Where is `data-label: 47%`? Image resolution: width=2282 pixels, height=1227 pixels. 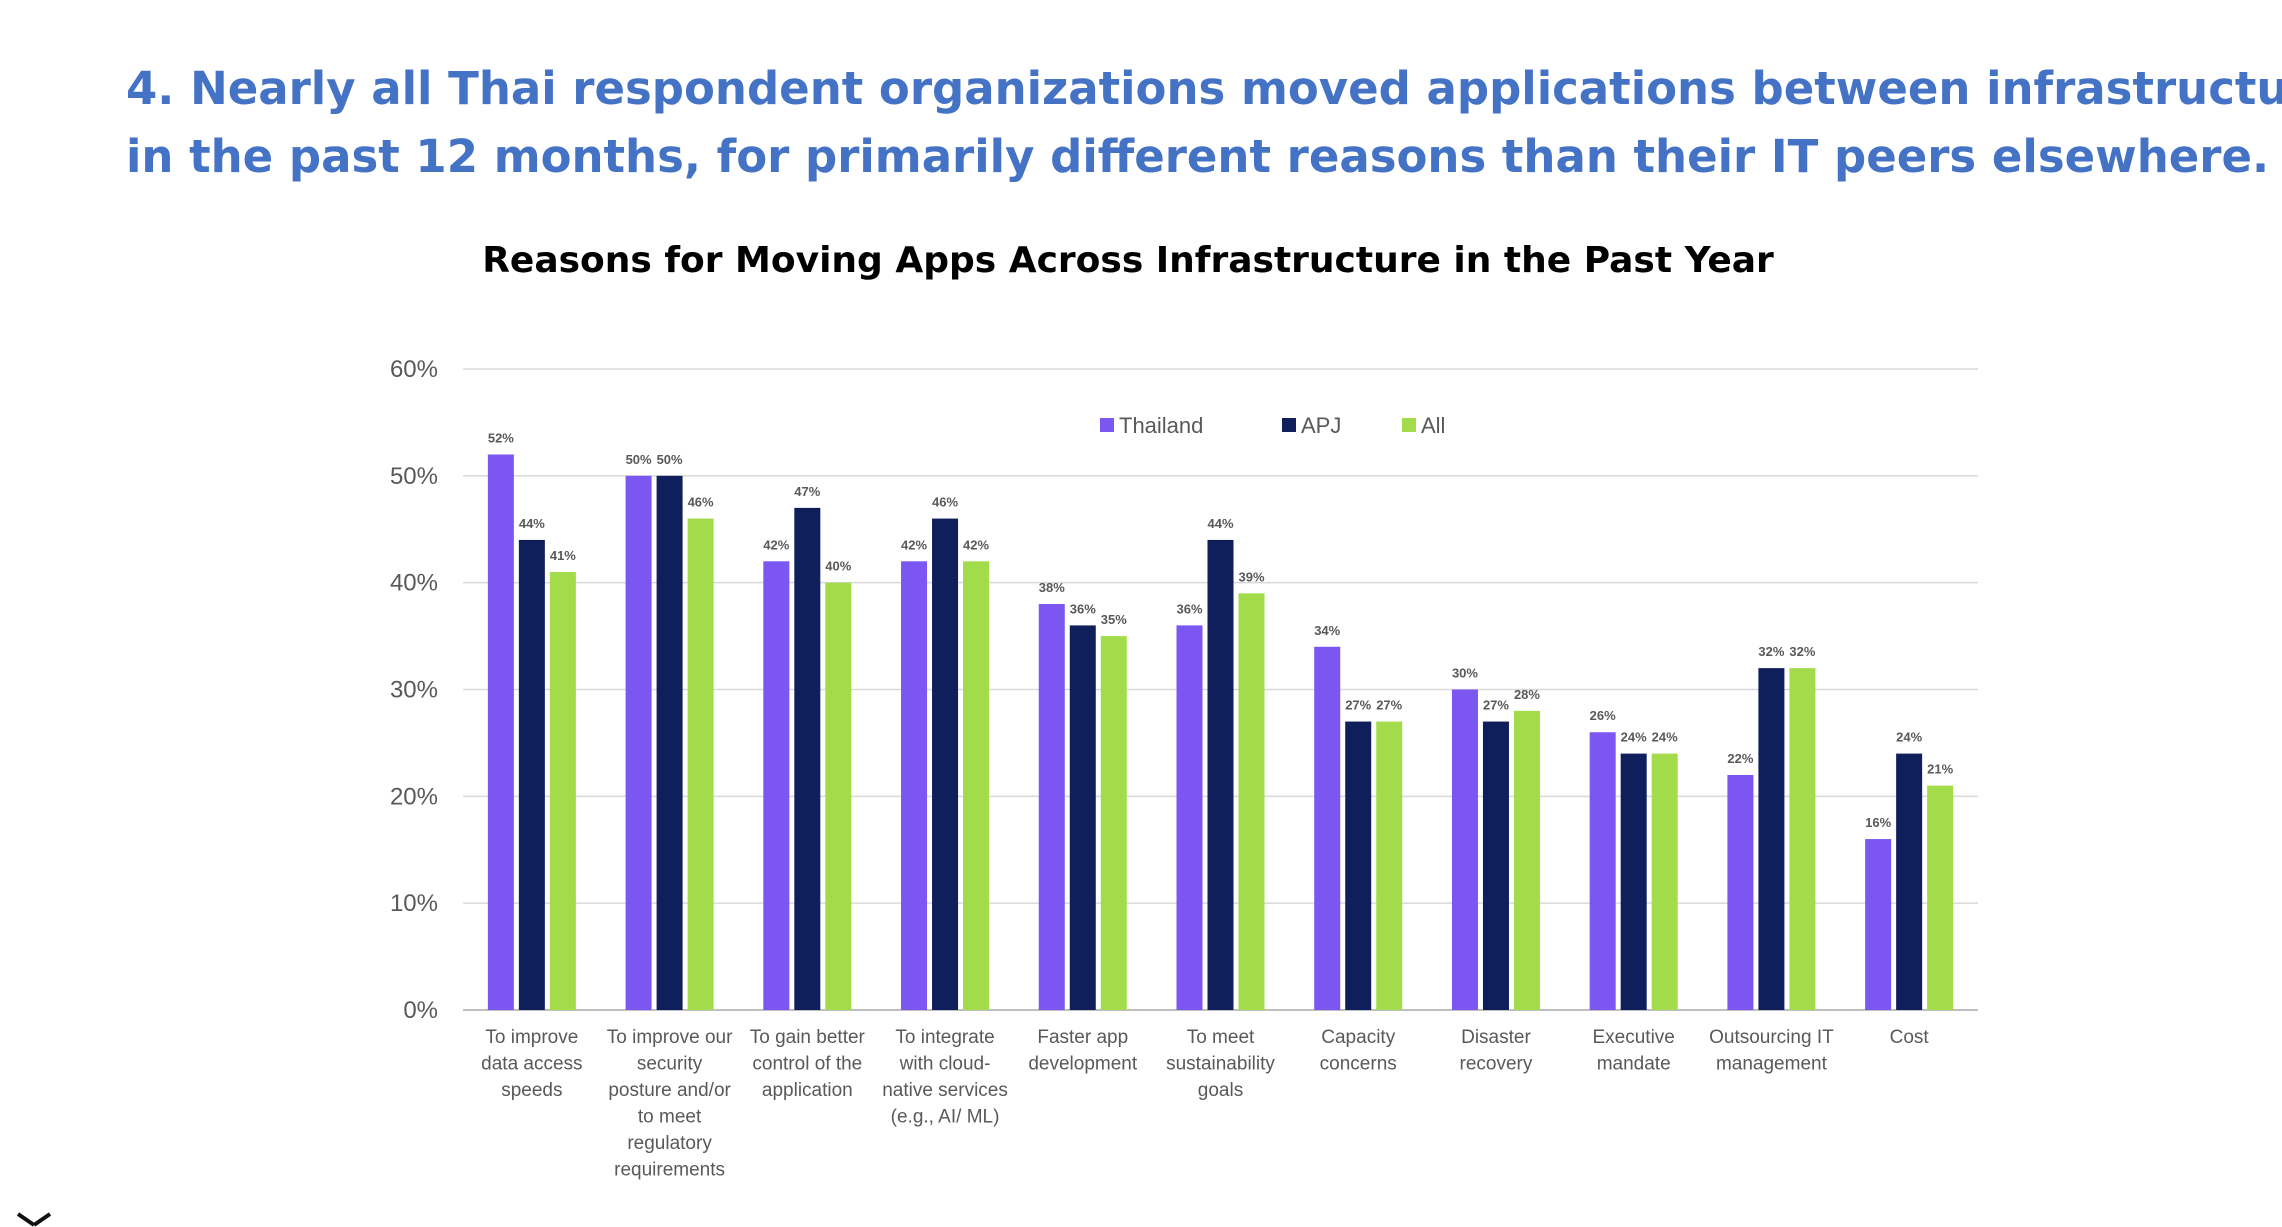
data-label: 47% is located at coordinates (807, 491).